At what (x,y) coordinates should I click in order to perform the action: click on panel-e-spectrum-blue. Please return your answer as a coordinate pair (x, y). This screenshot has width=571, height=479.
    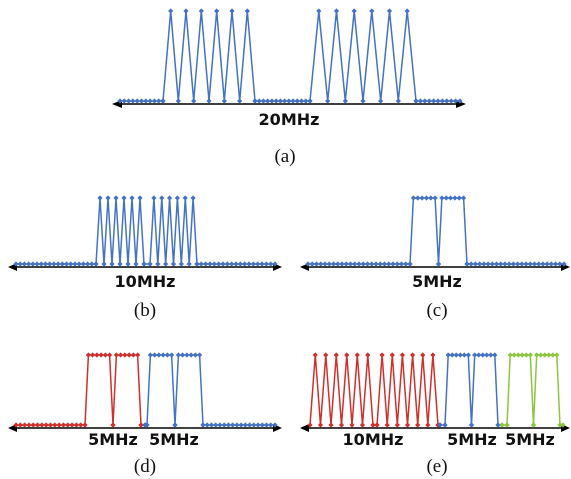
    Looking at the image, I should click on (471, 390).